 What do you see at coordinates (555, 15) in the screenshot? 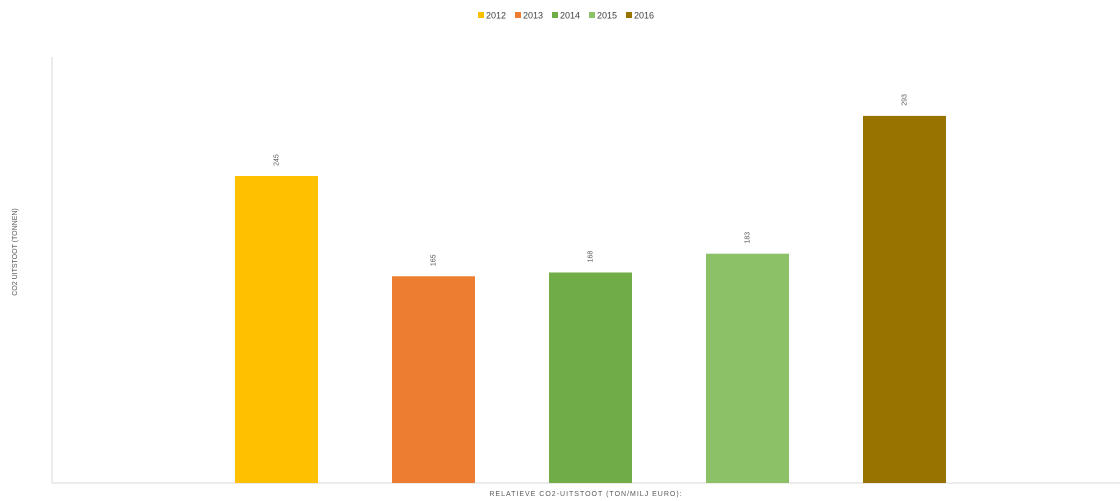
I see `legend-swatch-2014` at bounding box center [555, 15].